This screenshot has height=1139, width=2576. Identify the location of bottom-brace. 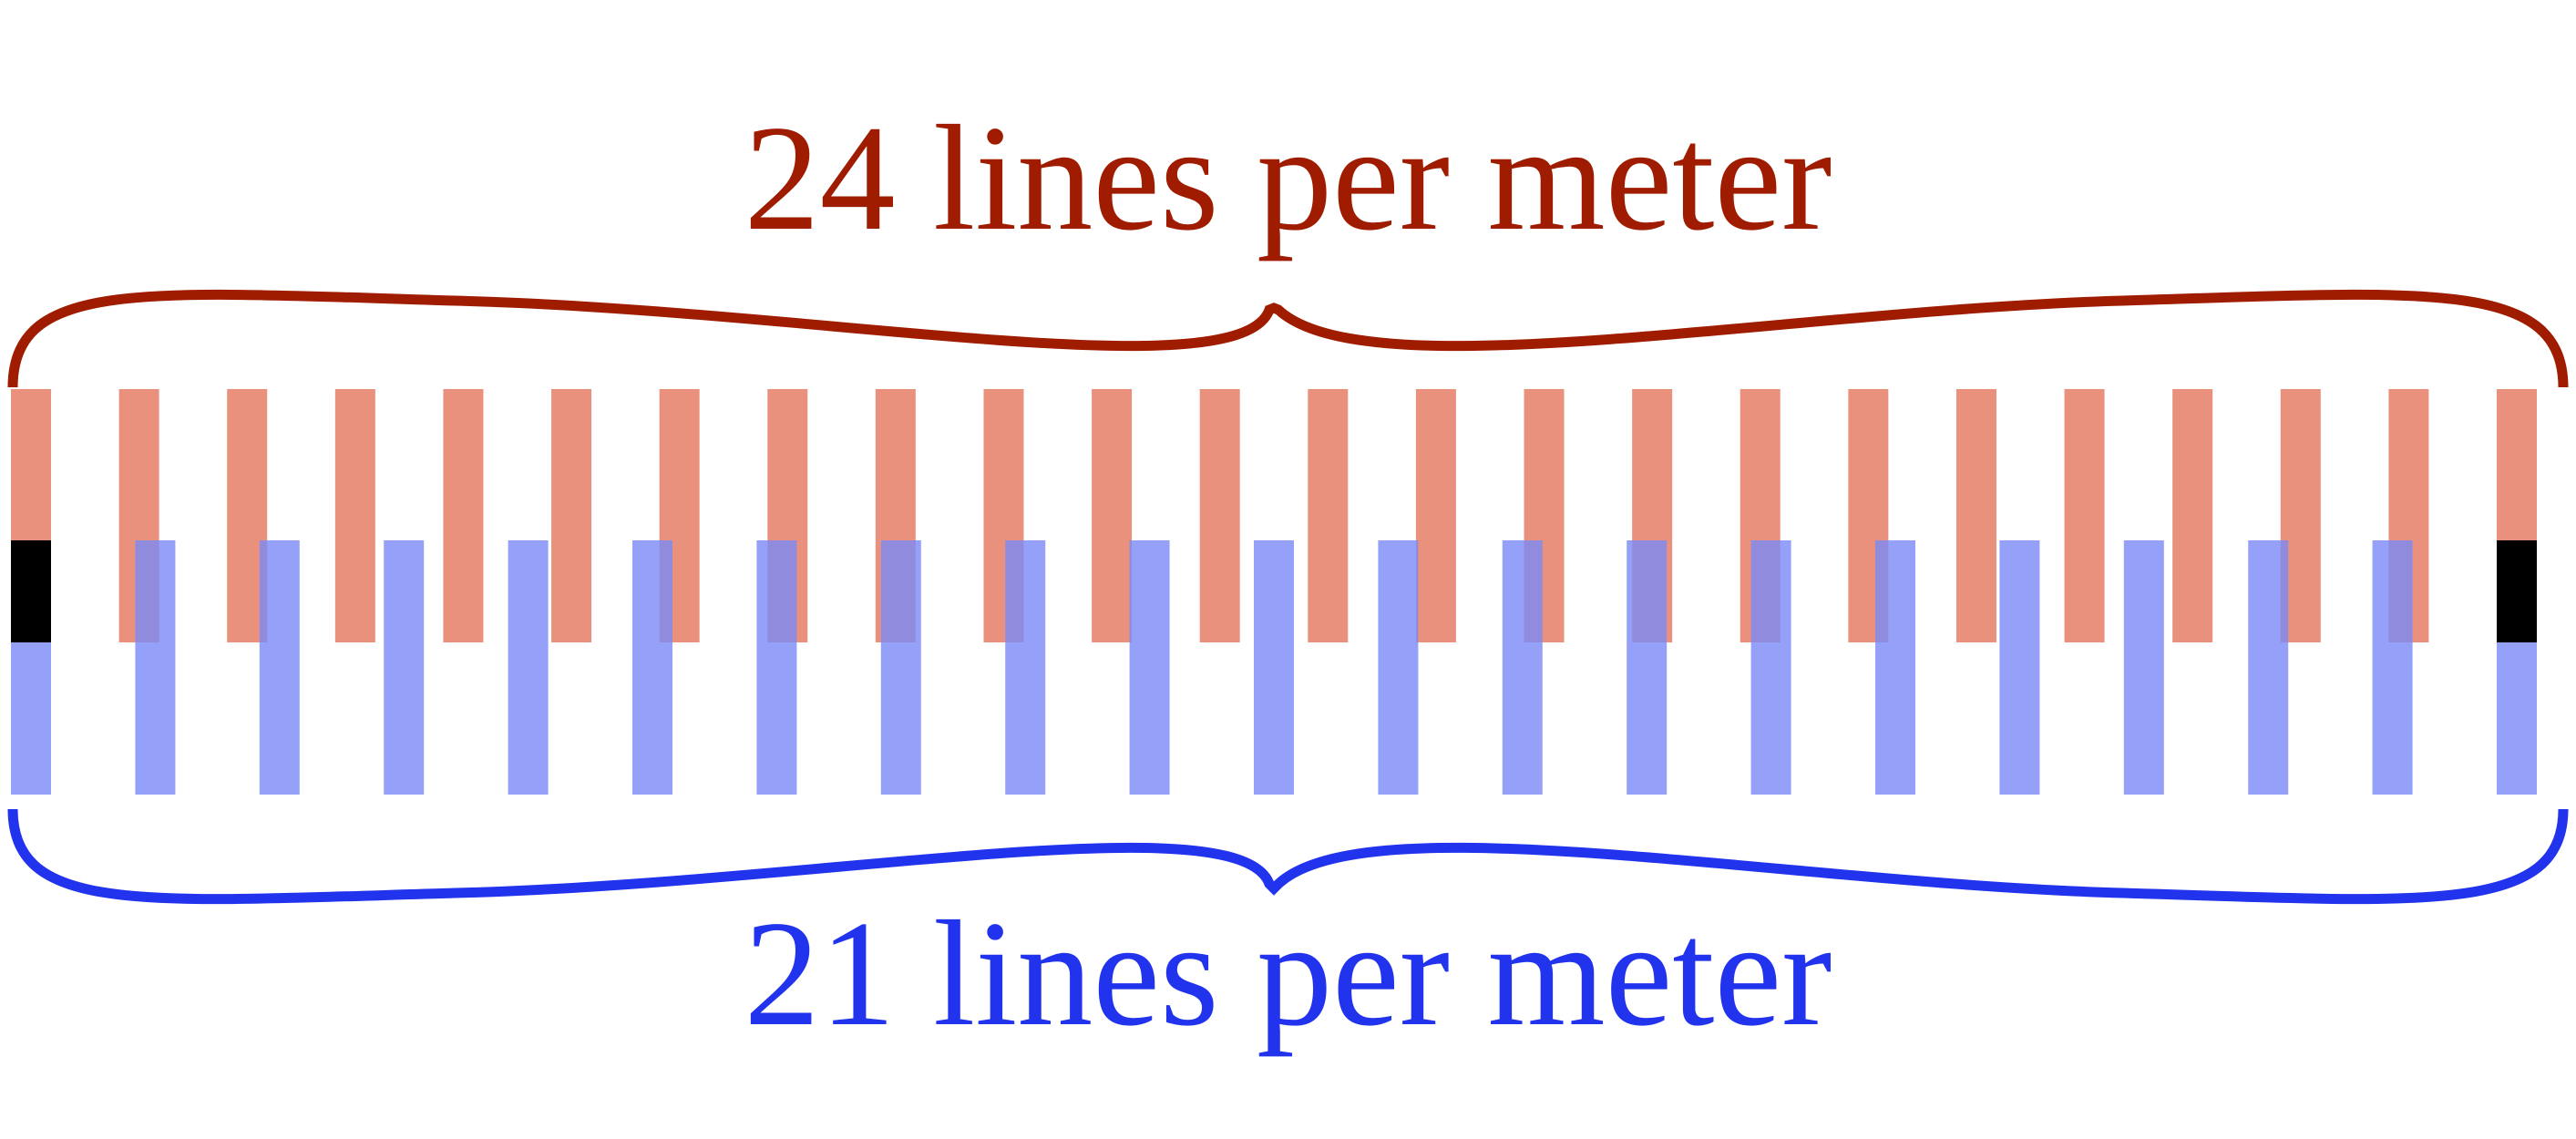
(1288, 856).